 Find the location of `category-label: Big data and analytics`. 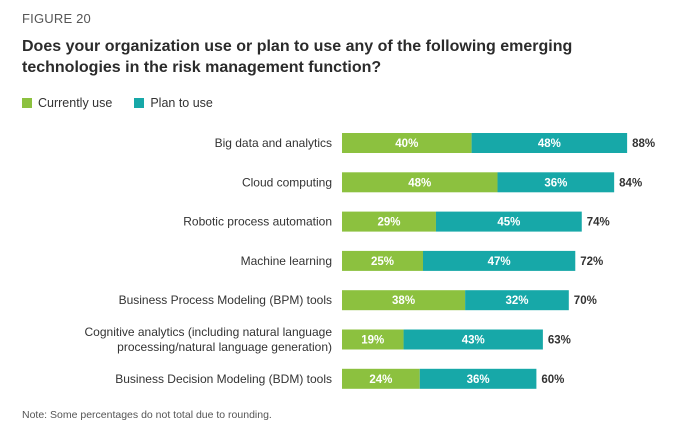

category-label: Big data and analytics is located at coordinates (273, 143).